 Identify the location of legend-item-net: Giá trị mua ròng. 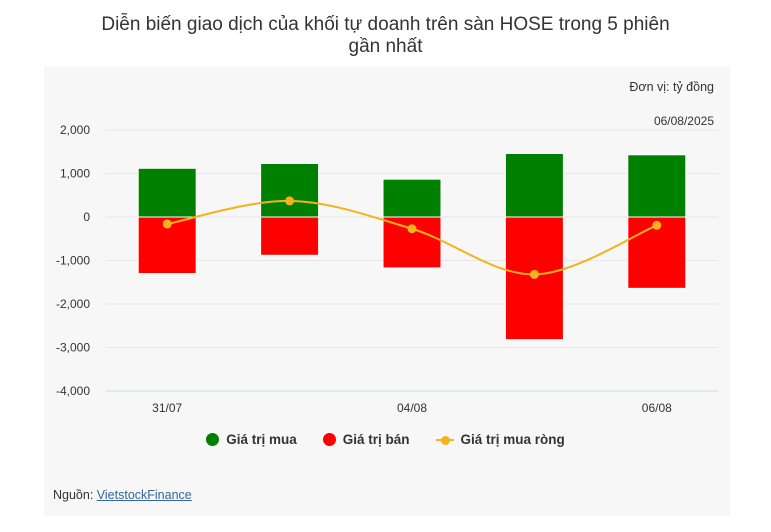
(500, 439).